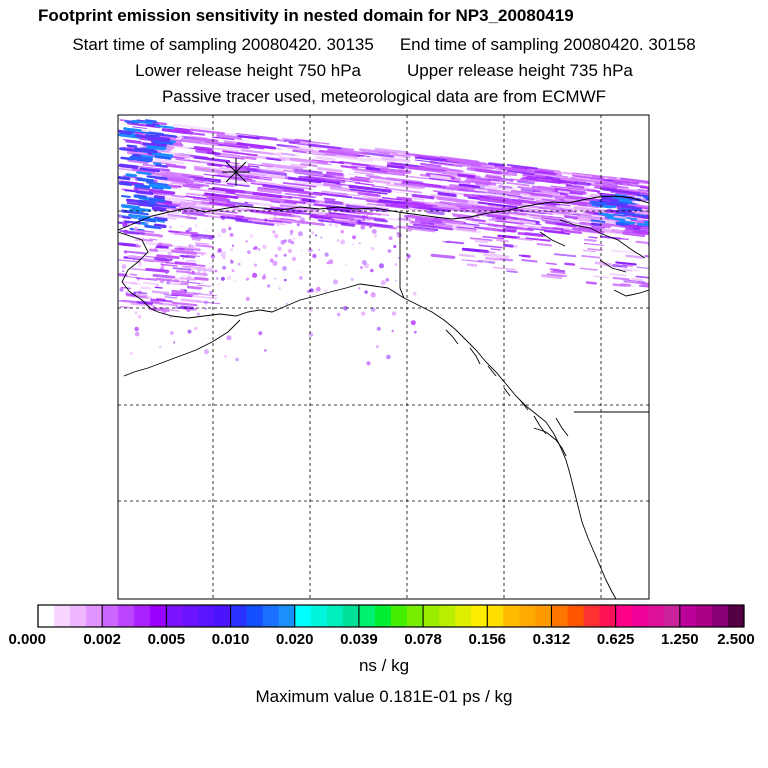 The image size is (768, 768). What do you see at coordinates (502, 443) in the screenshot?
I see `gulf-of-alaska-coast` at bounding box center [502, 443].